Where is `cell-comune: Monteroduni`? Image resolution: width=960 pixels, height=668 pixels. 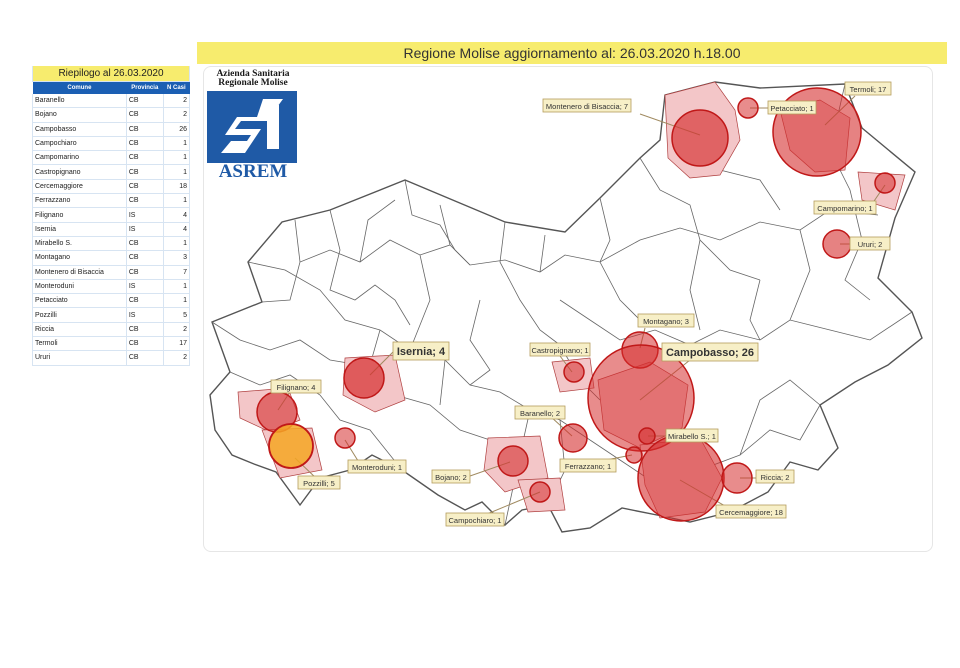 cell-comune: Monteroduni is located at coordinates (79, 287).